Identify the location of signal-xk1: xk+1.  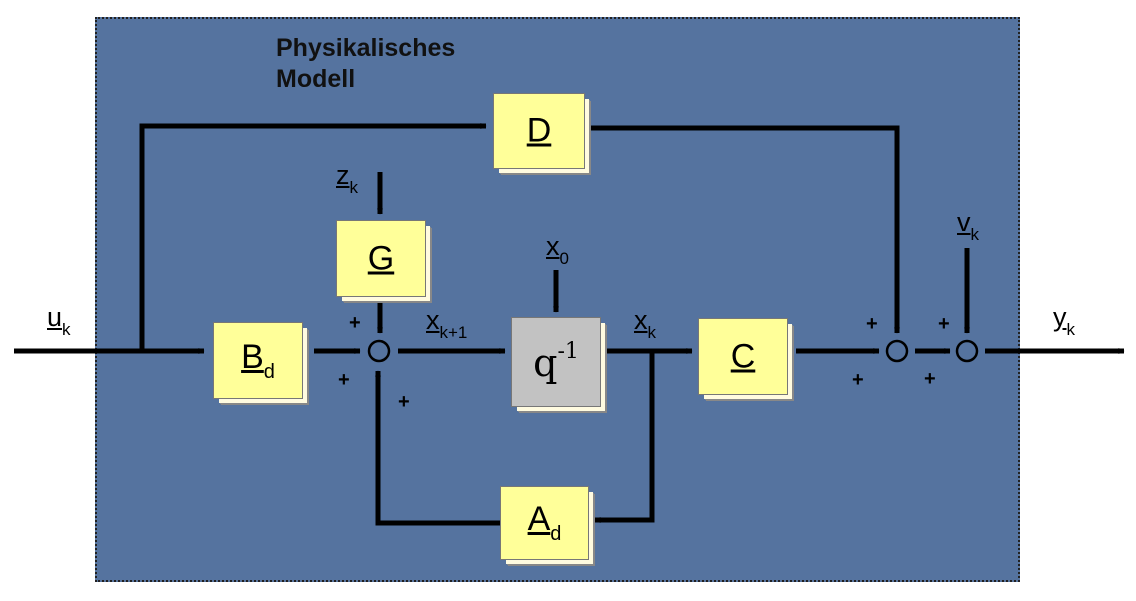
(446, 324).